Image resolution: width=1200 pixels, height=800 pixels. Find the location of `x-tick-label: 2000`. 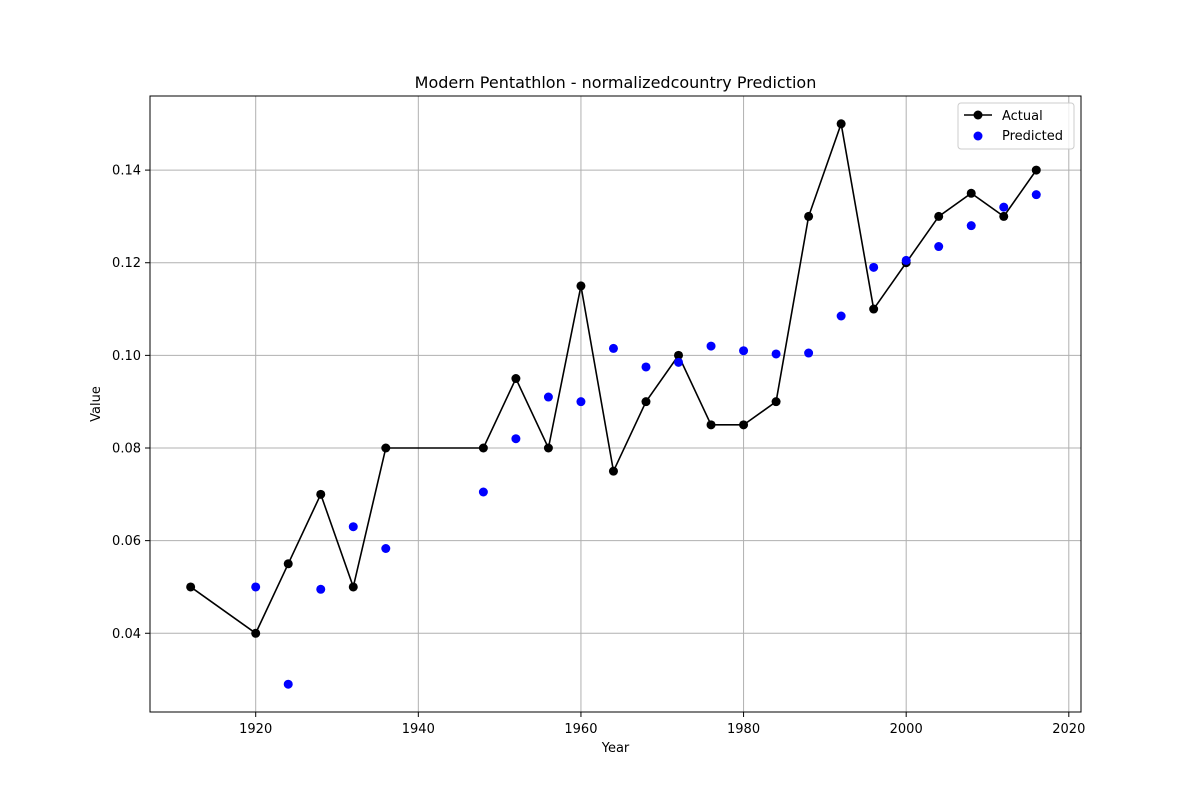

x-tick-label: 2000 is located at coordinates (906, 729).